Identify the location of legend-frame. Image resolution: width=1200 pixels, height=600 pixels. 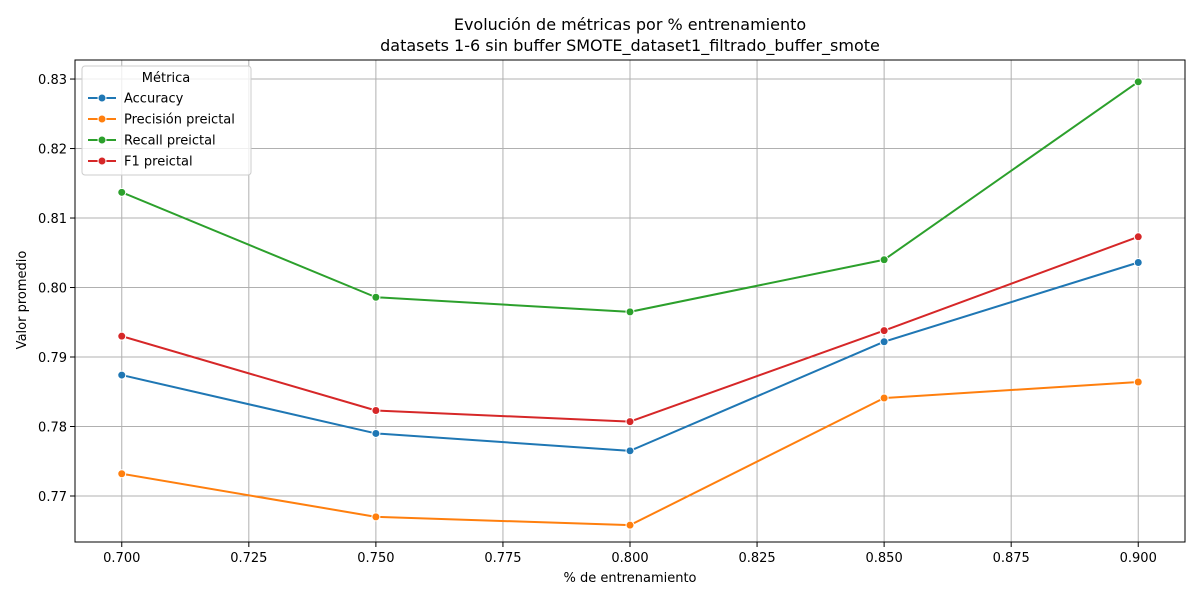
(166, 120).